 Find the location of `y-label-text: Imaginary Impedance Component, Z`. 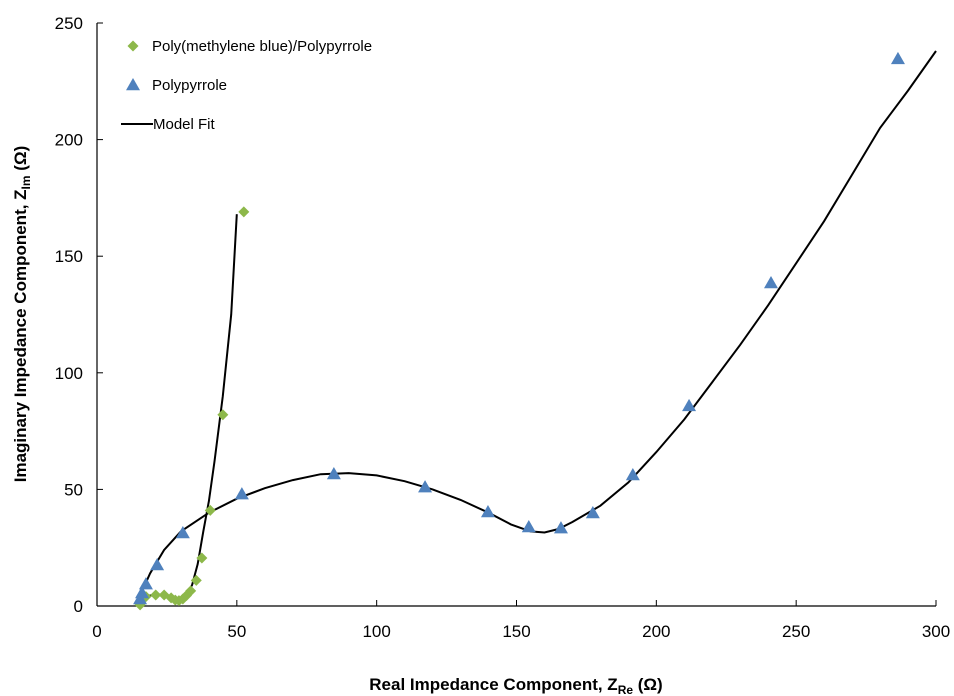

y-label-text: Imaginary Impedance Component, Z is located at coordinates (20, 335).